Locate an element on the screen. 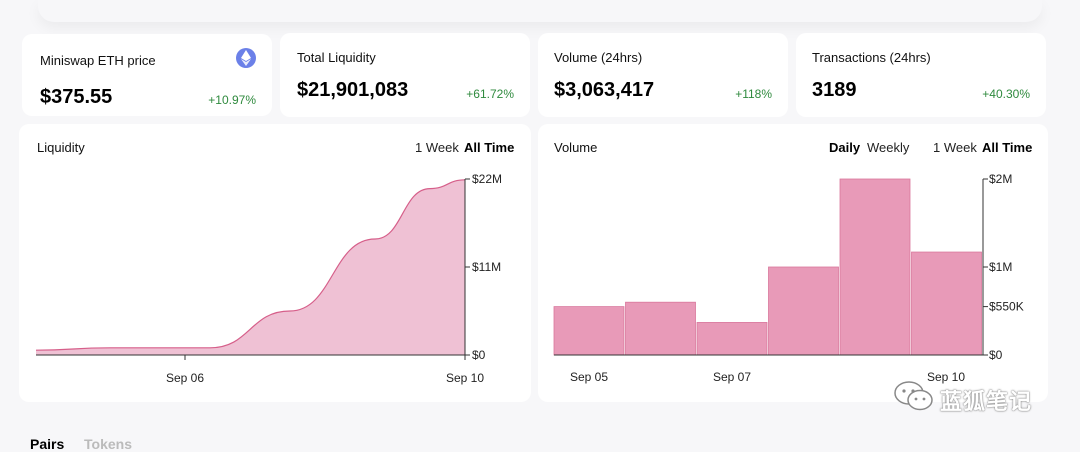 Image resolution: width=1080 pixels, height=452 pixels. liquidity-y-tick-label: $22M is located at coordinates (487, 179).